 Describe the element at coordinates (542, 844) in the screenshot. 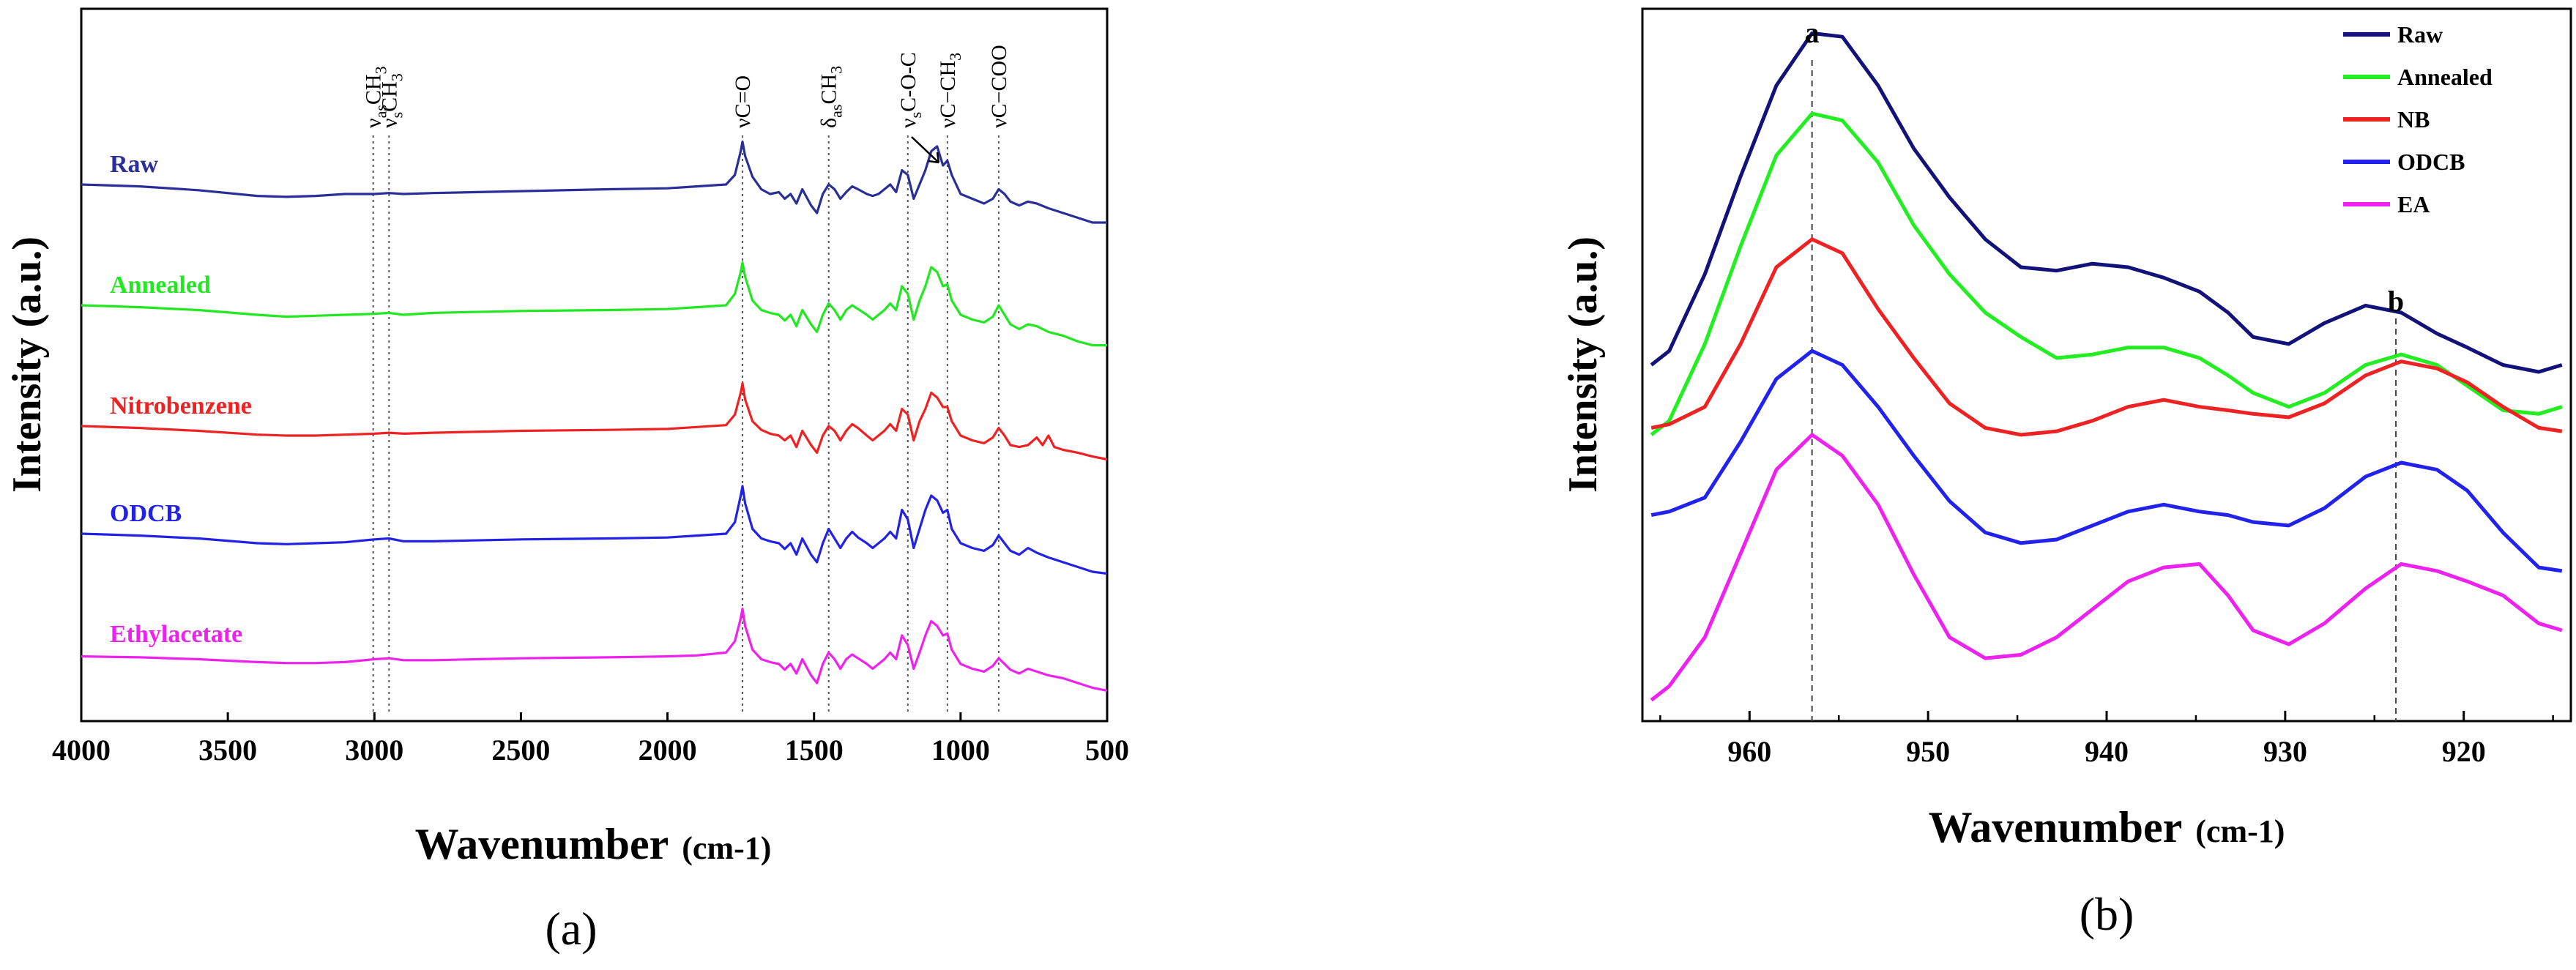

I see `panel-a-x-label-main: Wavenumber` at that location.